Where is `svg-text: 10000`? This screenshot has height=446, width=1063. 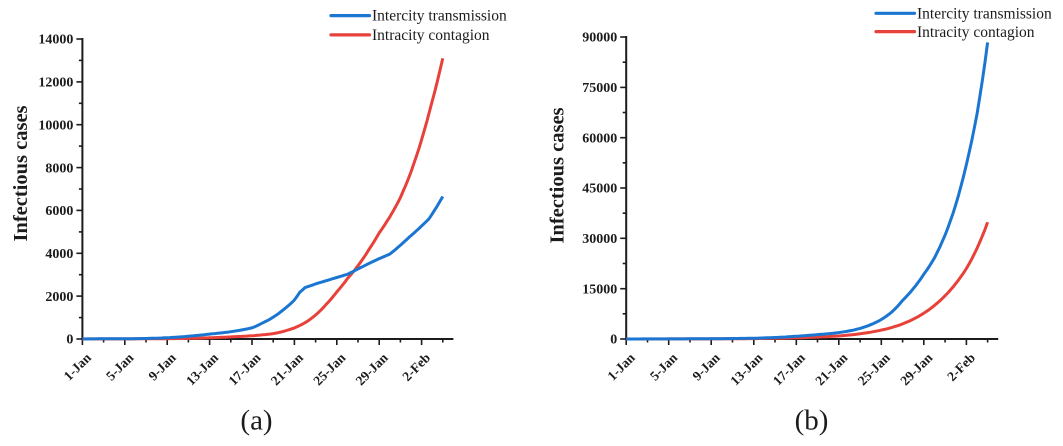 svg-text: 10000 is located at coordinates (55, 125).